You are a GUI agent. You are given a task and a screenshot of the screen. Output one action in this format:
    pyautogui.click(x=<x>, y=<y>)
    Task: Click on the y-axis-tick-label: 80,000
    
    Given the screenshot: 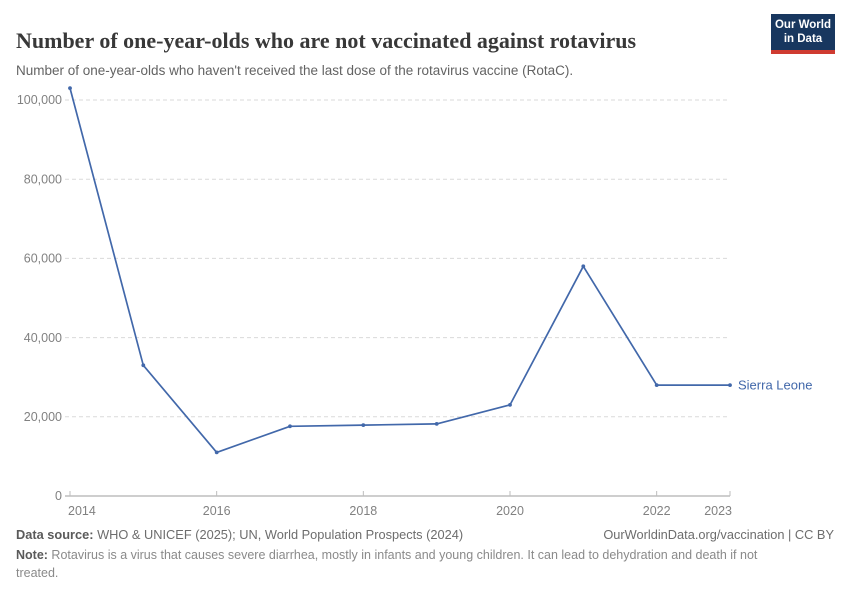 What is the action you would take?
    pyautogui.click(x=43, y=179)
    